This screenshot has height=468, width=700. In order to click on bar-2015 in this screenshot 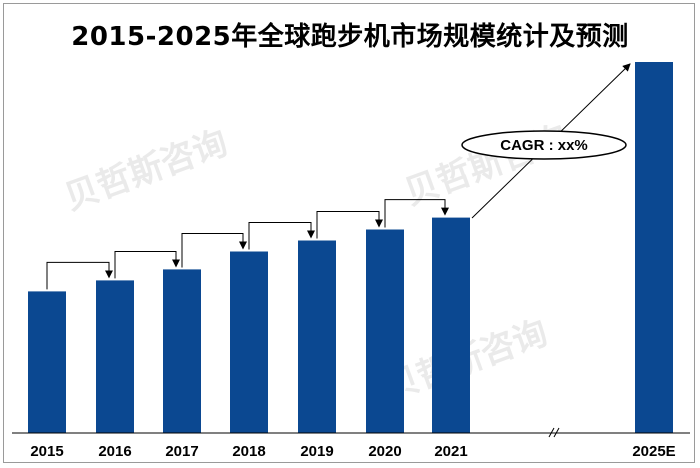, I will do `click(47, 362)`.